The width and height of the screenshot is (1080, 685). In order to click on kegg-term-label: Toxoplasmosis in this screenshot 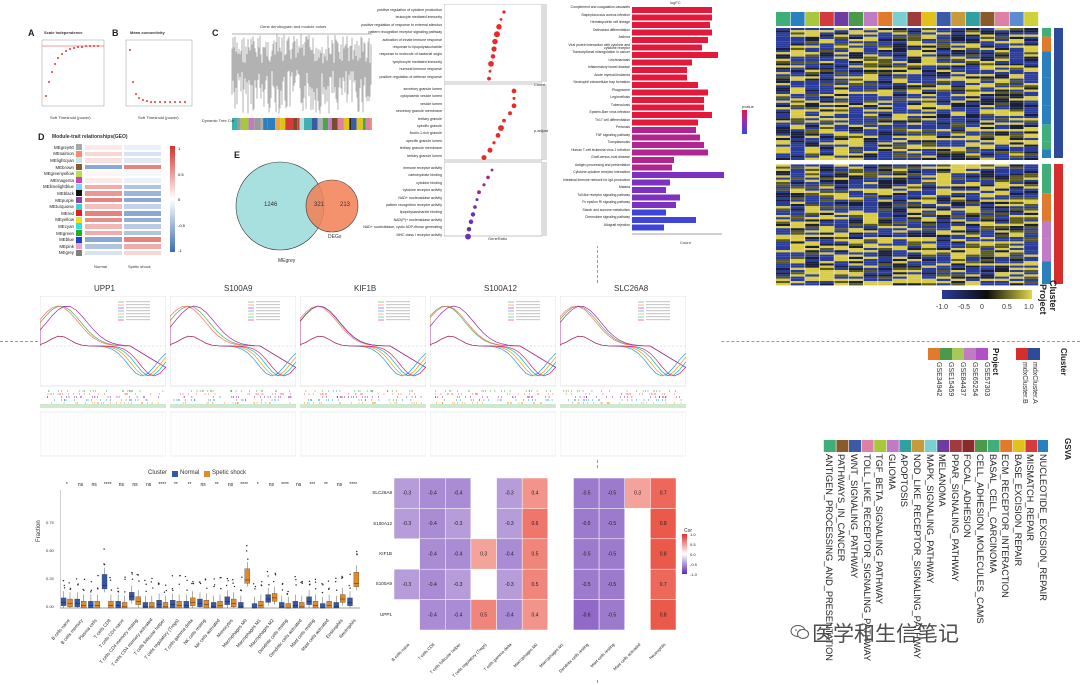, I will do `click(618, 142)`.